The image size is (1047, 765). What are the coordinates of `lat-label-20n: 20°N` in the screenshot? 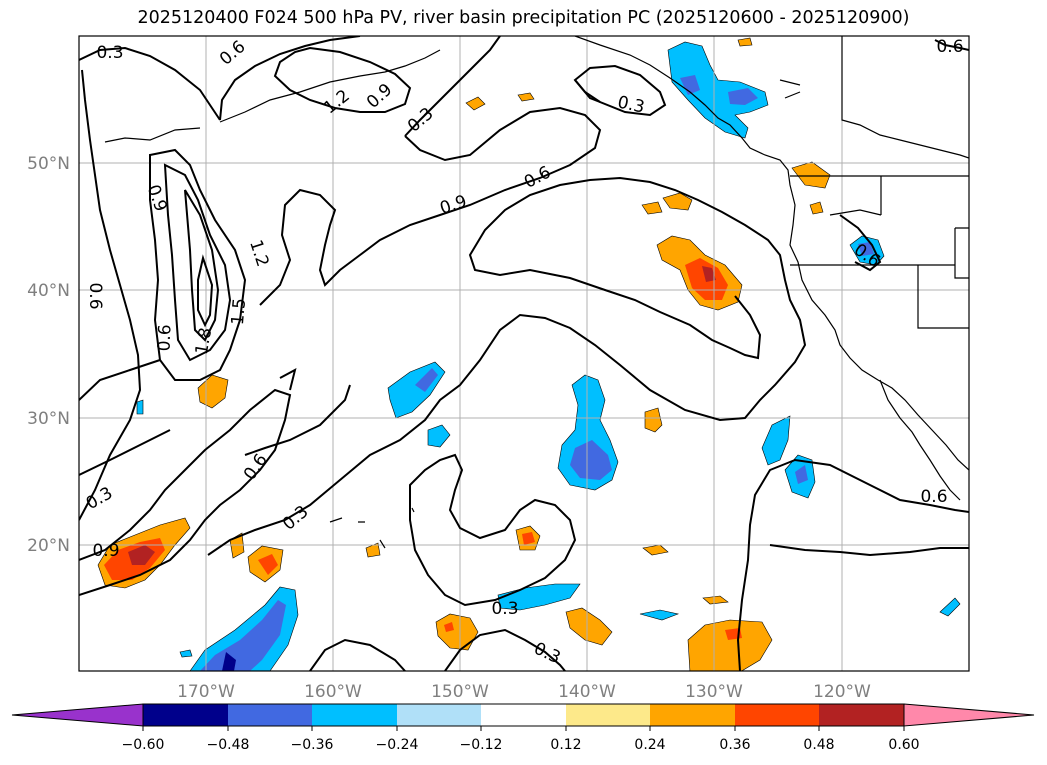 It's located at (48, 546).